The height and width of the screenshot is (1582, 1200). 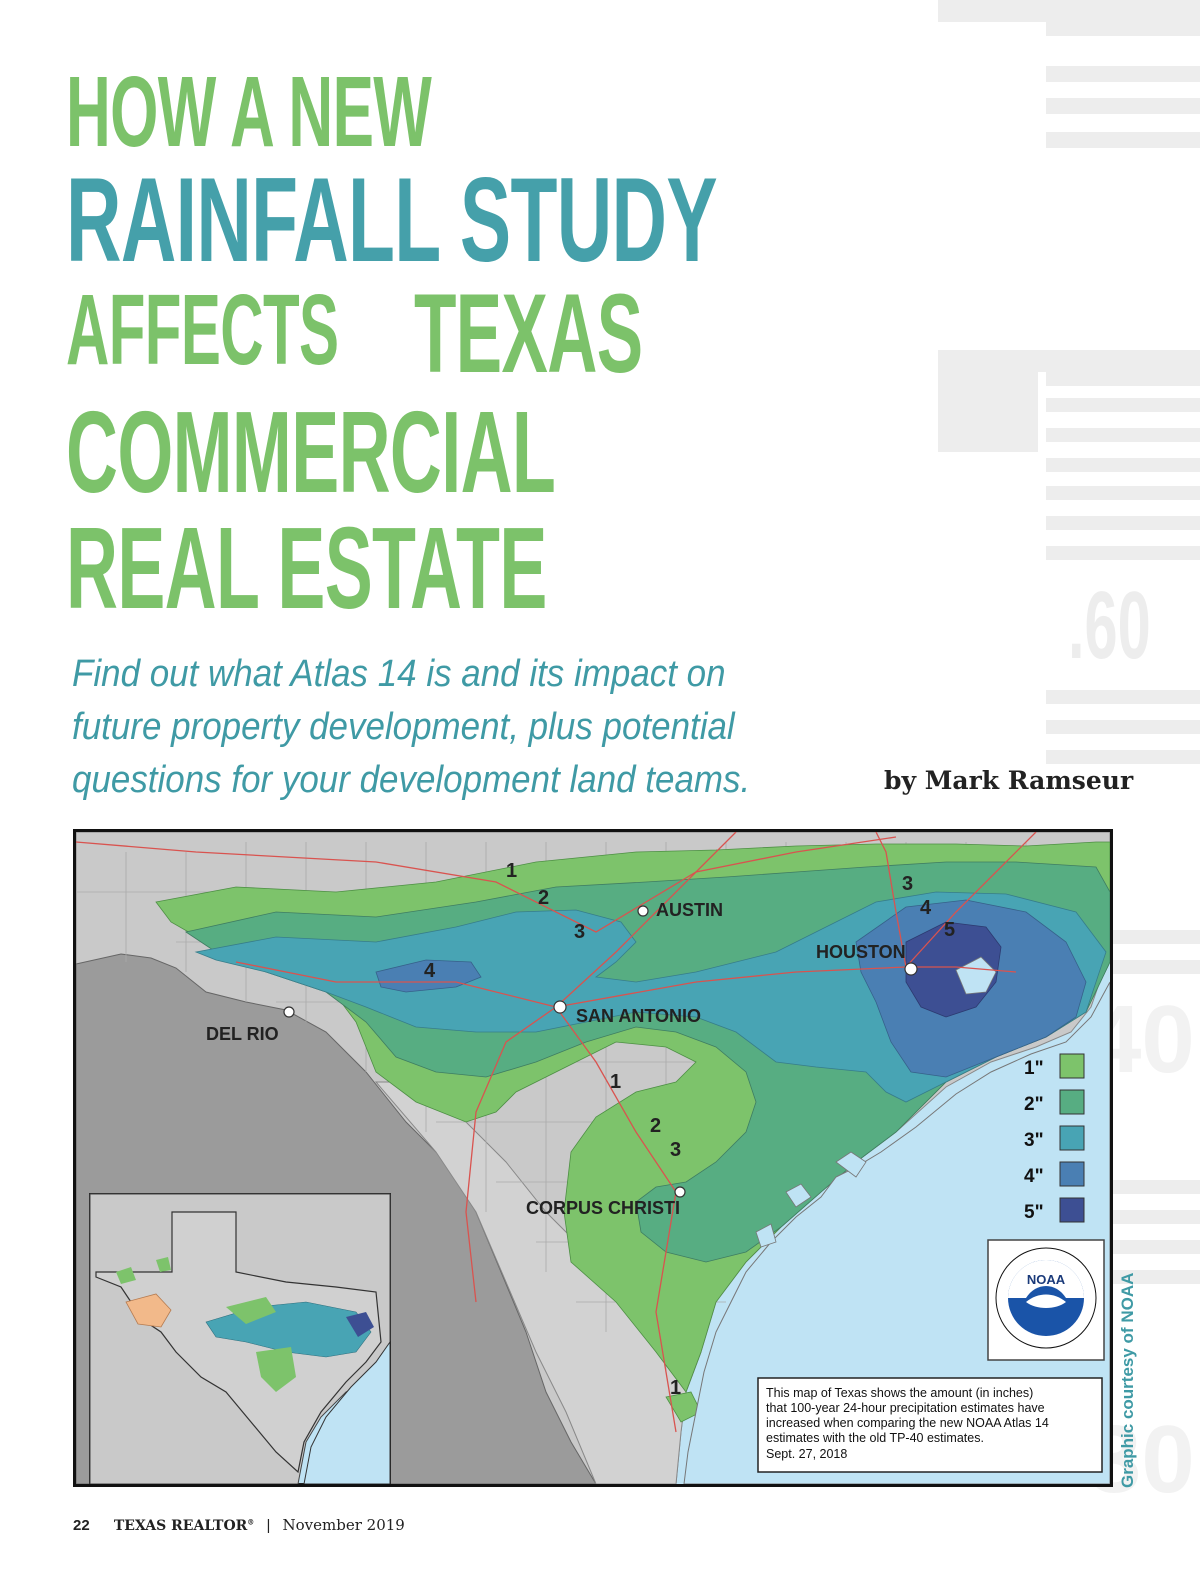 I want to click on city-marker-san-antonio, so click(x=560, y=1007).